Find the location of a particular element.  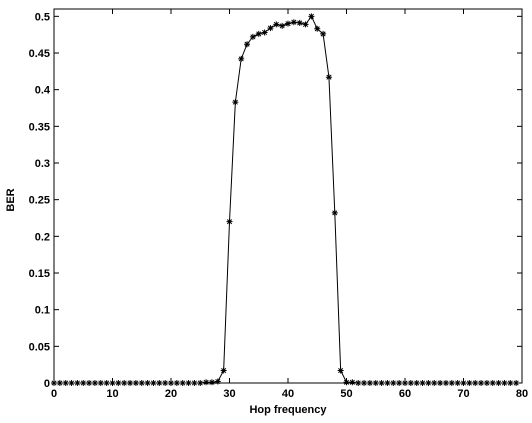

y-tick-label: 0.35 is located at coordinates (39, 127).